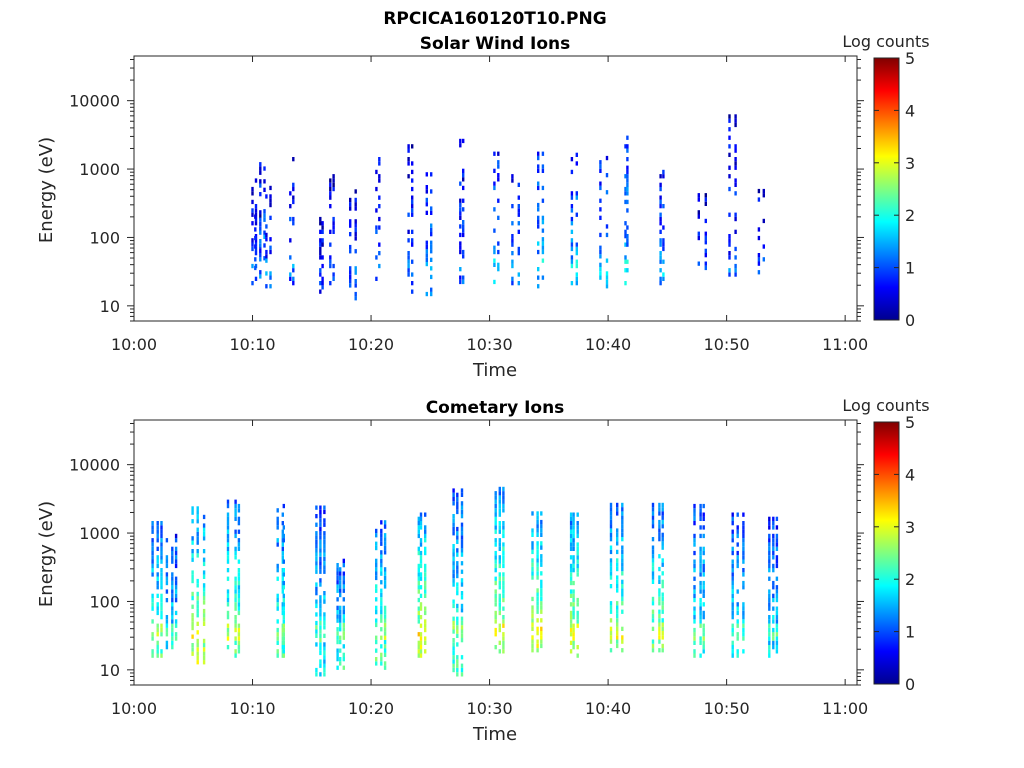 The height and width of the screenshot is (768, 1024). I want to click on x-axis-label: Time, so click(494, 370).